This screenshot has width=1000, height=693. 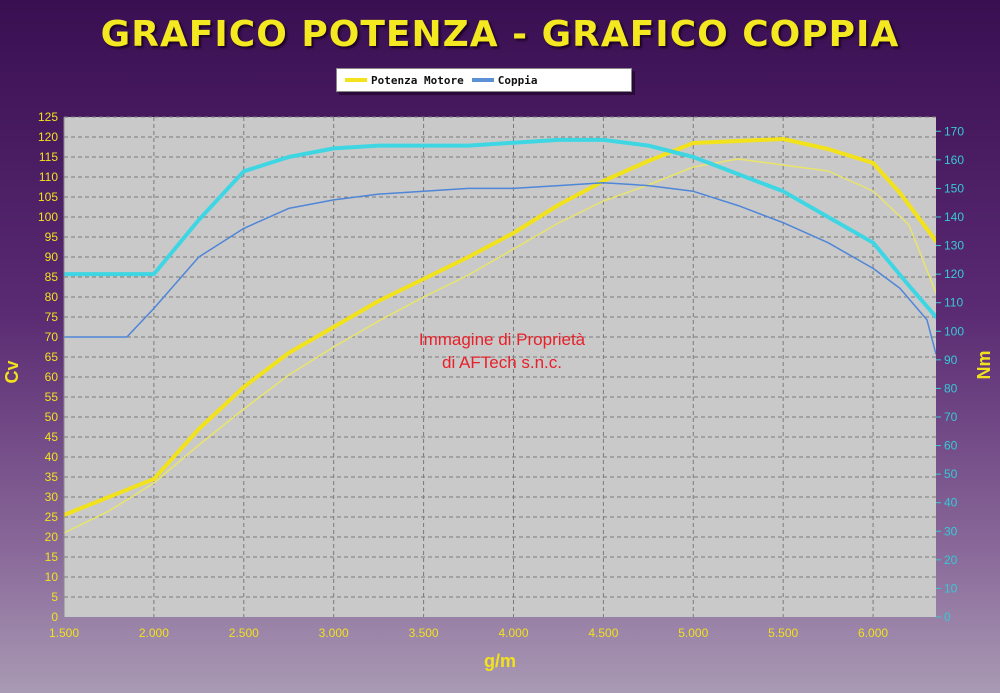 What do you see at coordinates (52, 377) in the screenshot?
I see `y-left-tick-label: 60` at bounding box center [52, 377].